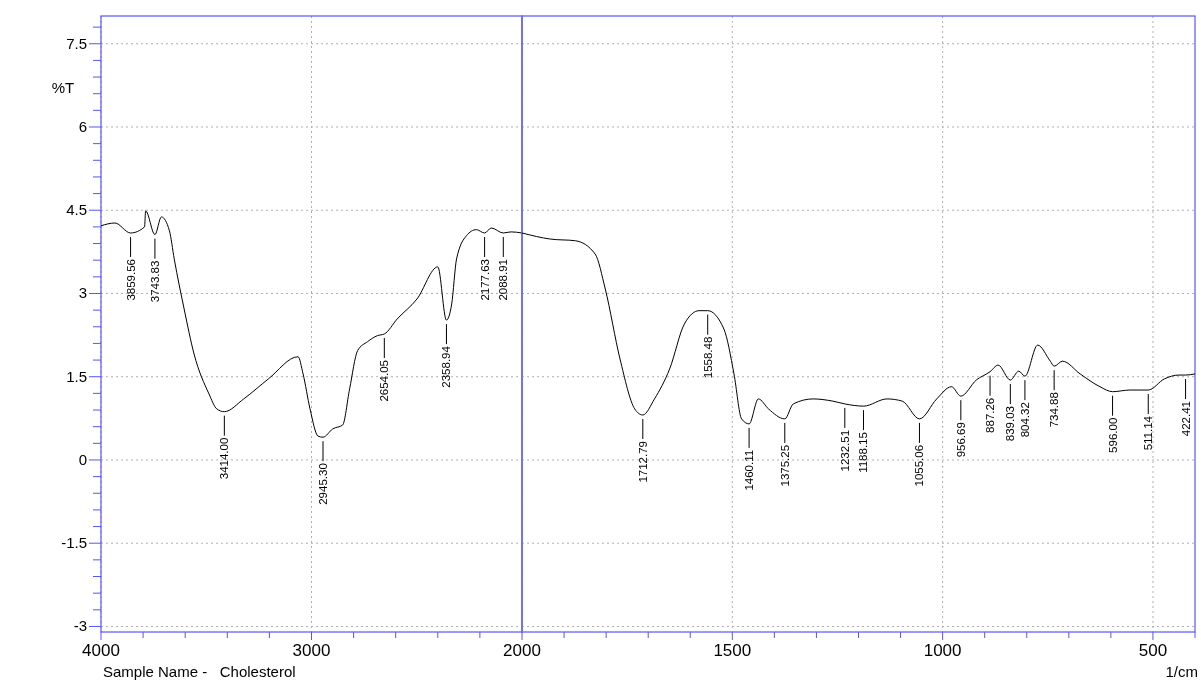  What do you see at coordinates (76, 210) in the screenshot?
I see `y-tick-label: 4.5` at bounding box center [76, 210].